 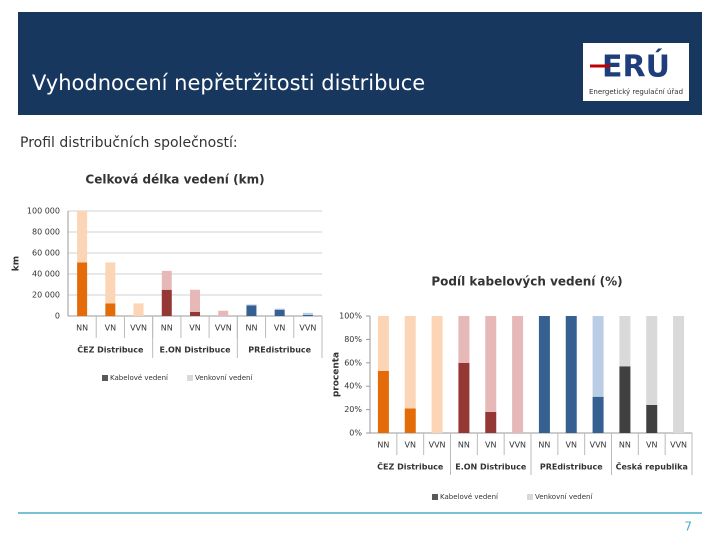 I want to click on subtitle: Profil distribučních společností:, so click(x=129, y=143).